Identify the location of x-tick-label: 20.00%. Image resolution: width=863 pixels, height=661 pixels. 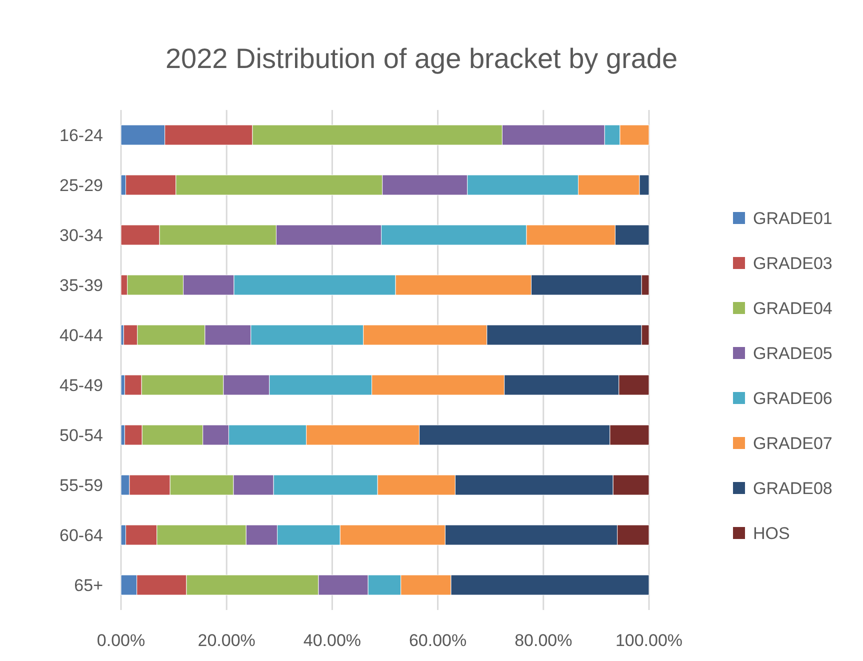
(227, 640).